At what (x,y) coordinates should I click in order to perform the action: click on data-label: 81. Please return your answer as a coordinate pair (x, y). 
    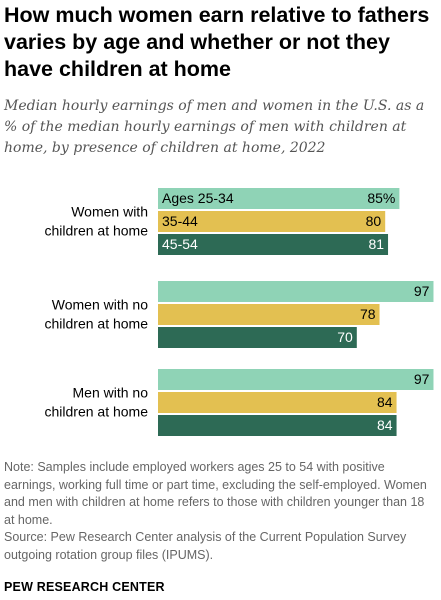
    Looking at the image, I should click on (376, 244).